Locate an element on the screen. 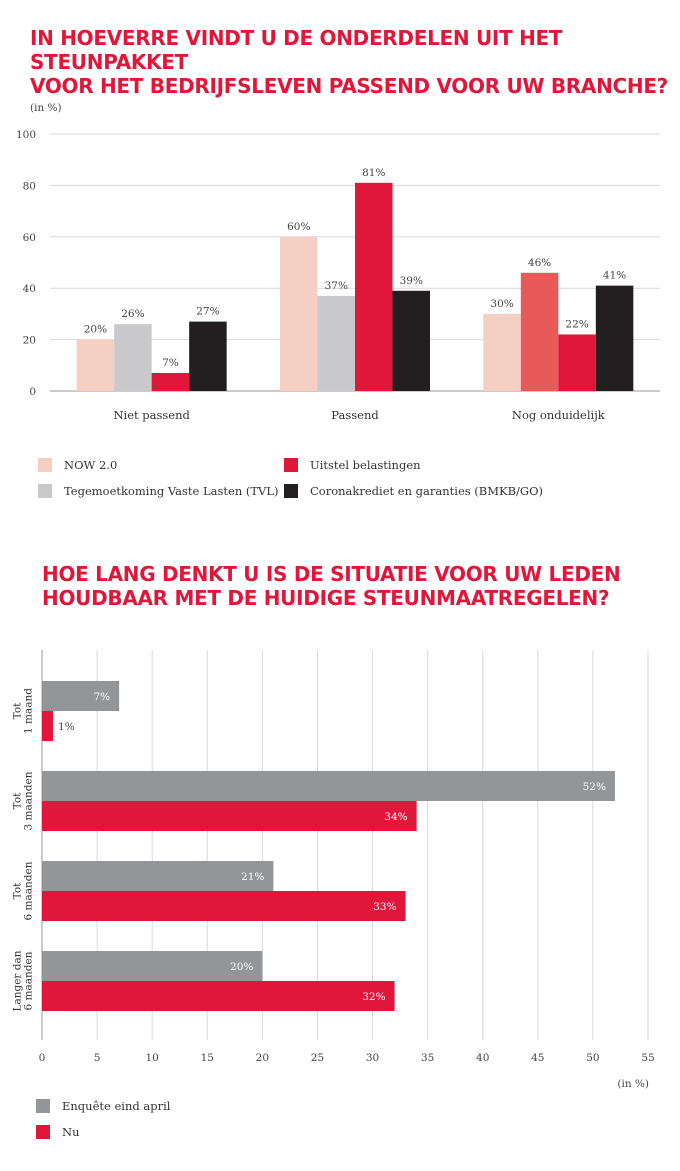 This screenshot has width=680, height=1171. chart1-value-label: 81% is located at coordinates (373, 173).